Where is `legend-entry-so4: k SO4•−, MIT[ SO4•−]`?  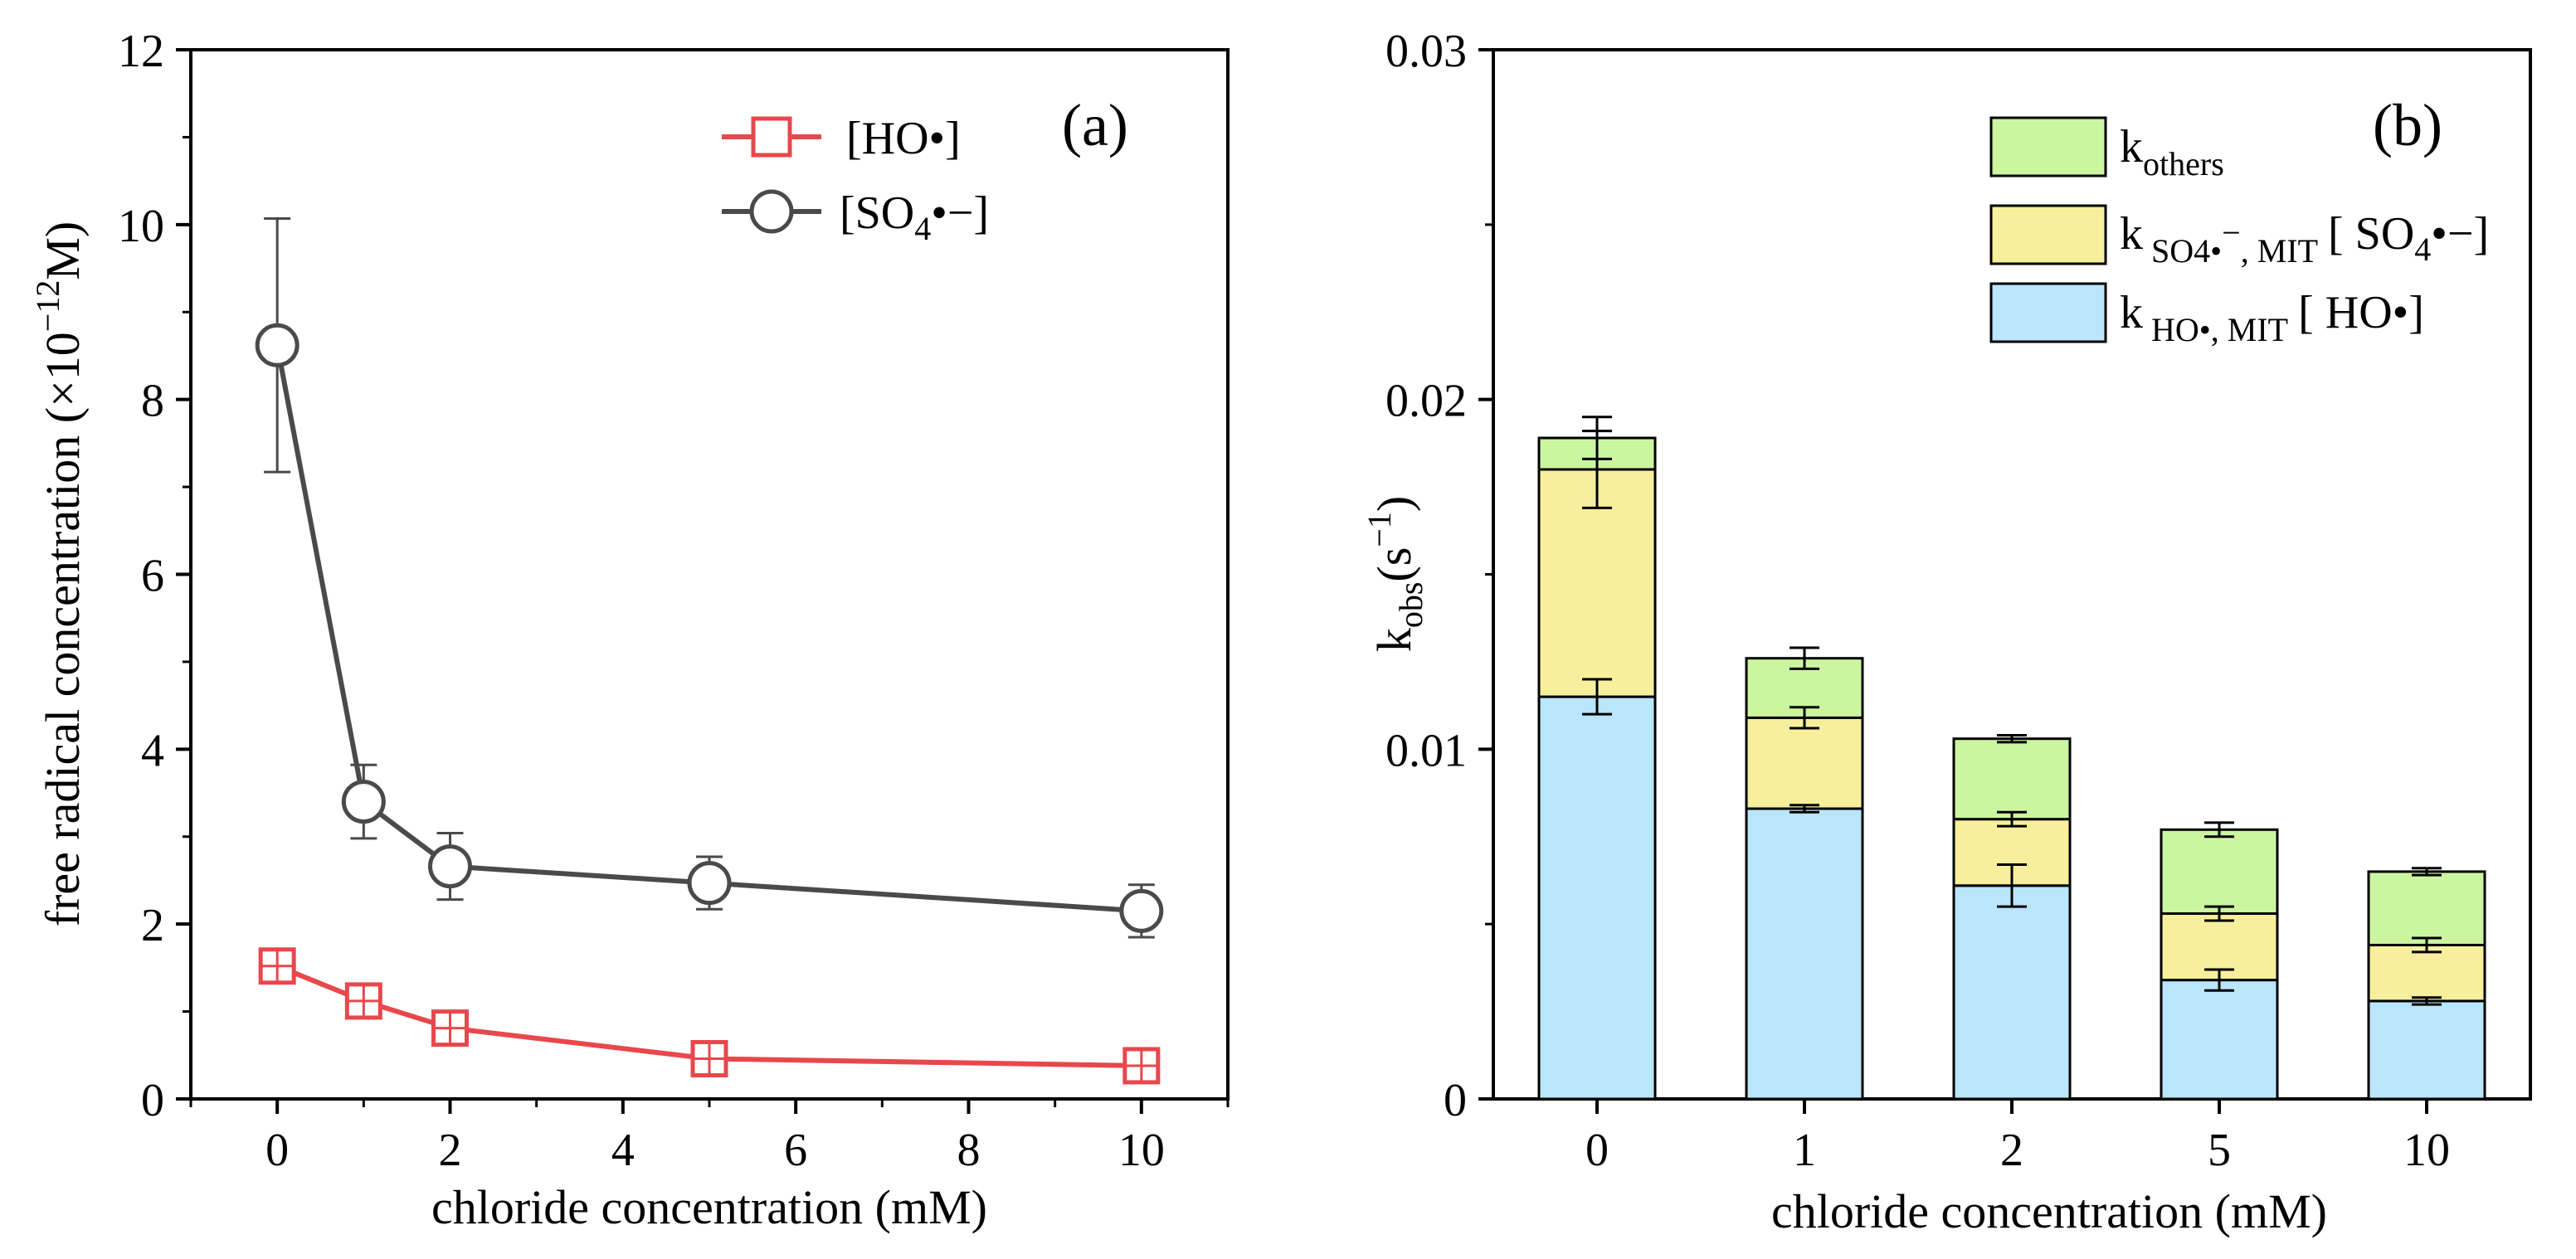
legend-entry-so4: k SO4•−, MIT[ SO4•−] is located at coordinates (2239, 237).